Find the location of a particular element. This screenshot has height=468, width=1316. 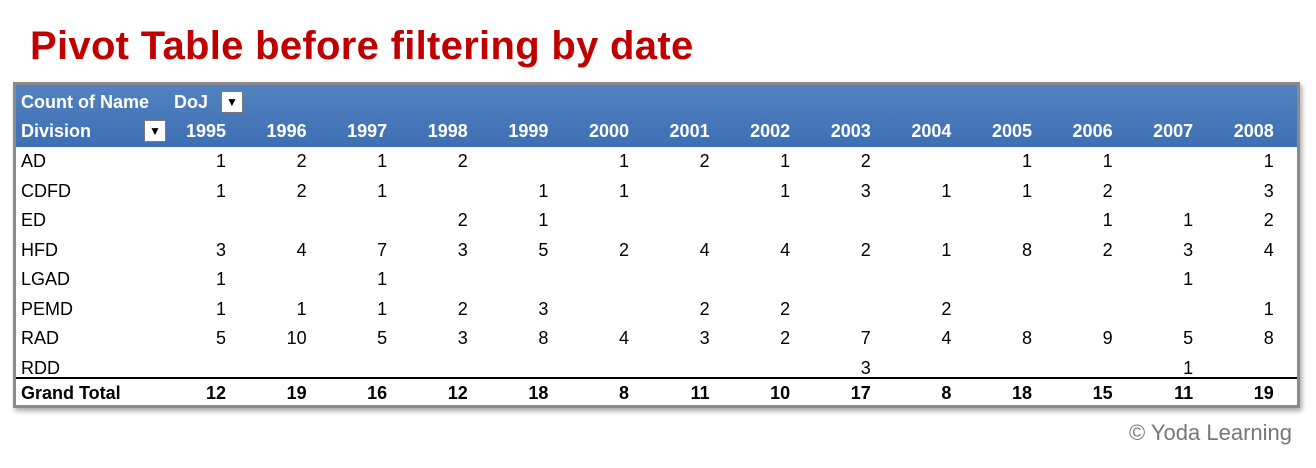

pivot-header-row-values: Count of Name DoJ ▼ is located at coordinates (656, 102).